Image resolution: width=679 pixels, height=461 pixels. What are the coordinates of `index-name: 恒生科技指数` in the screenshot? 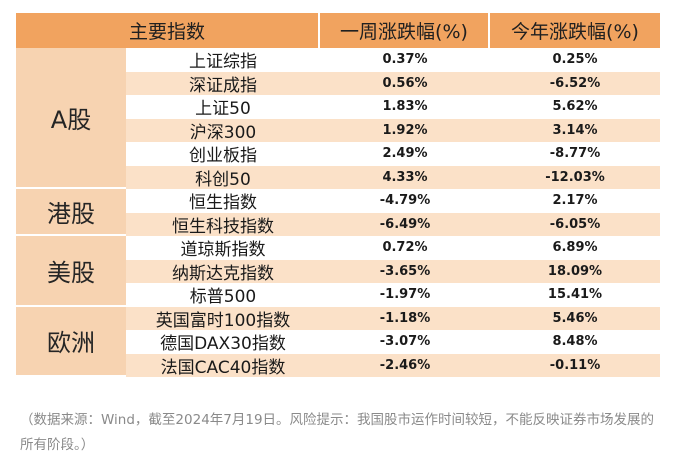 It's located at (223, 224).